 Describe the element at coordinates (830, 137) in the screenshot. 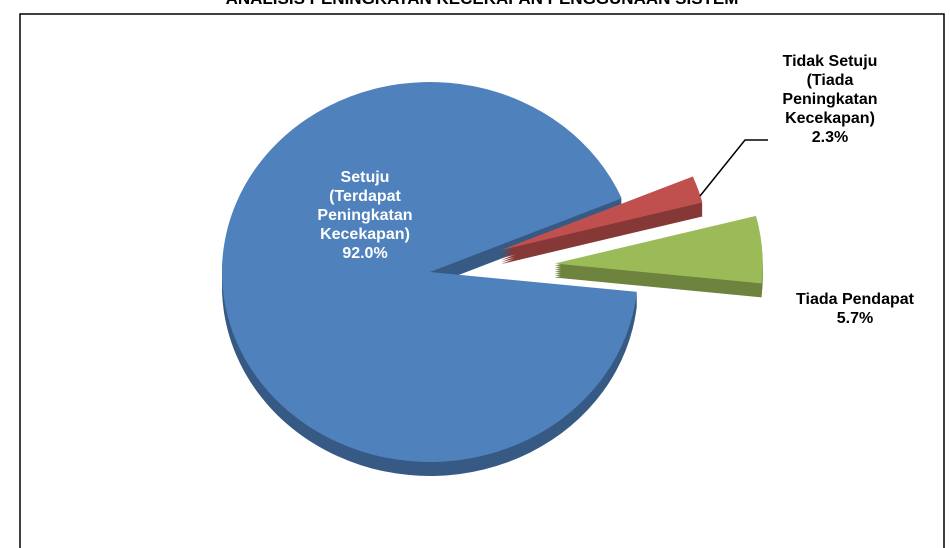

I see `value-label: 2.3%` at that location.